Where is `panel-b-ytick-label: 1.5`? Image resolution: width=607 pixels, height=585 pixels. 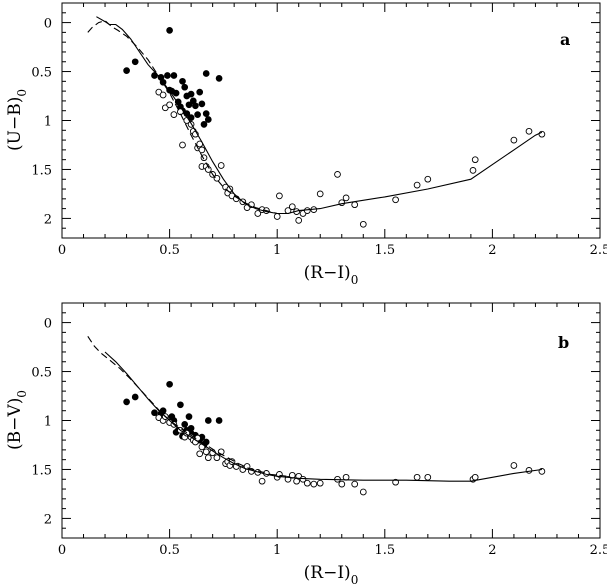 panel-b-ytick-label: 1.5 is located at coordinates (41, 470).